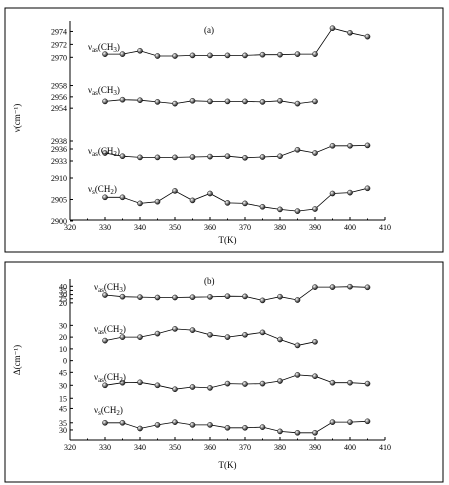 The height and width of the screenshot is (485, 449). What do you see at coordinates (315, 227) in the screenshot?
I see `x-tick-label: 390` at bounding box center [315, 227].